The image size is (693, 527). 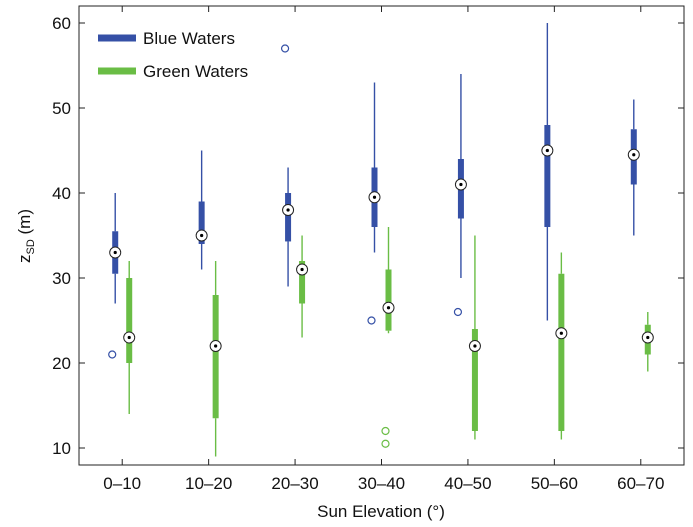 I want to click on x-tick-label: 60–70, so click(x=640, y=483).